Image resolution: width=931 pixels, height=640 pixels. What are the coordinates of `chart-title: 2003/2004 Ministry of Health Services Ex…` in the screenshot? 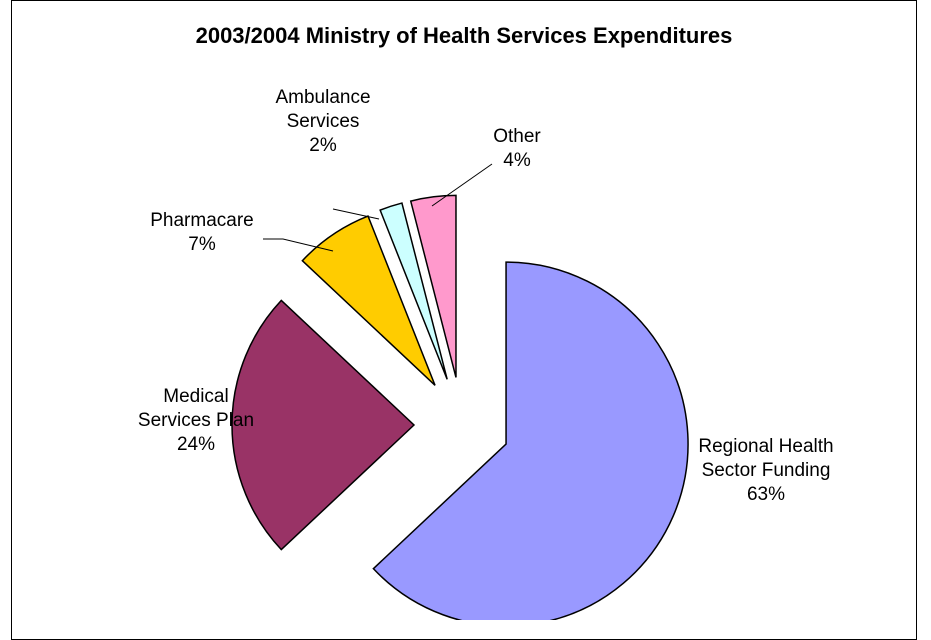 It's located at (464, 35).